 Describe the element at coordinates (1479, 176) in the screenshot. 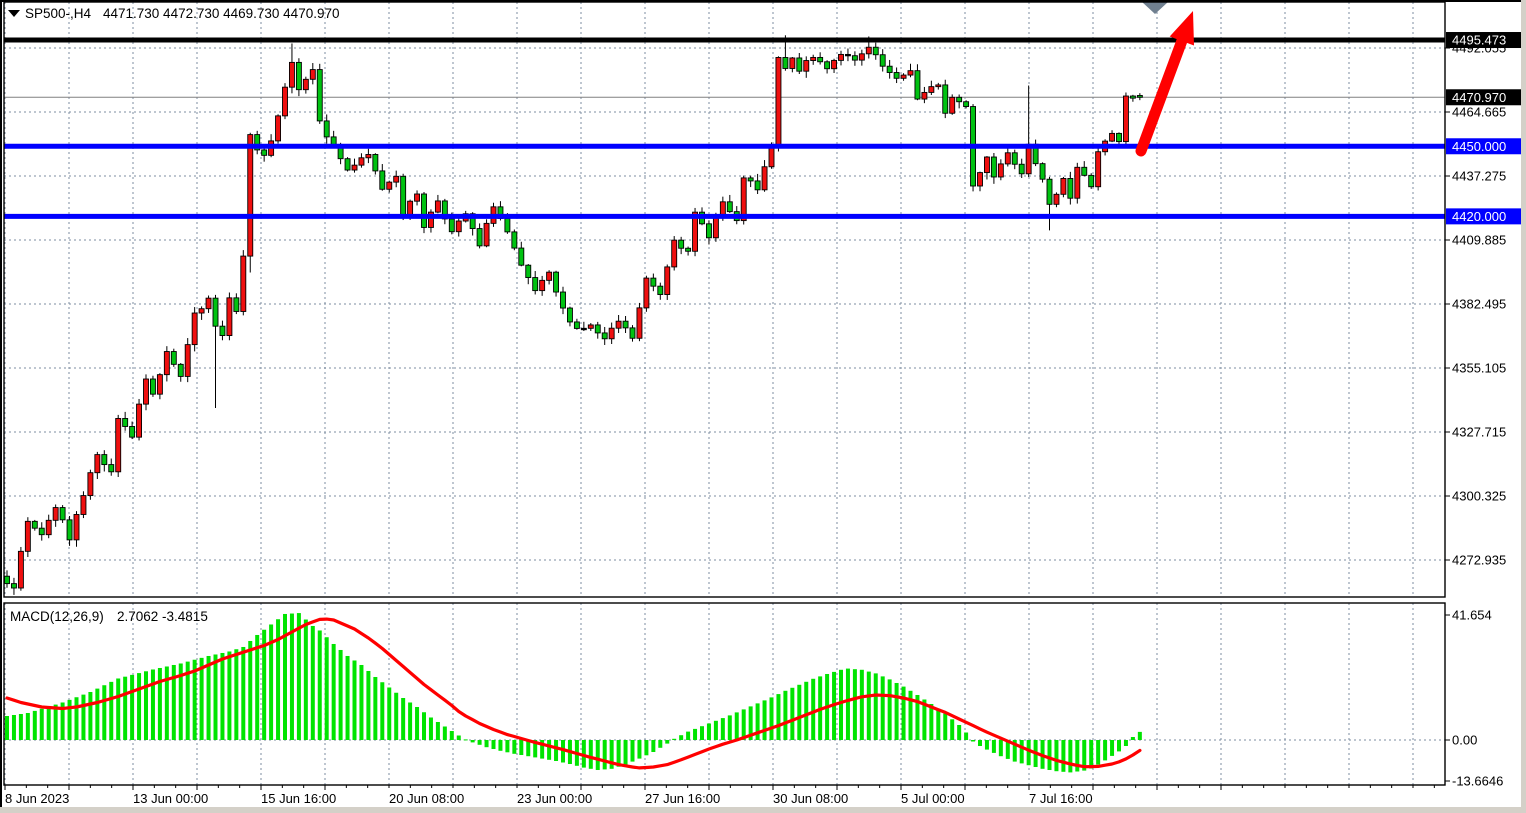

I see `price-axis-label: 4437.275` at that location.